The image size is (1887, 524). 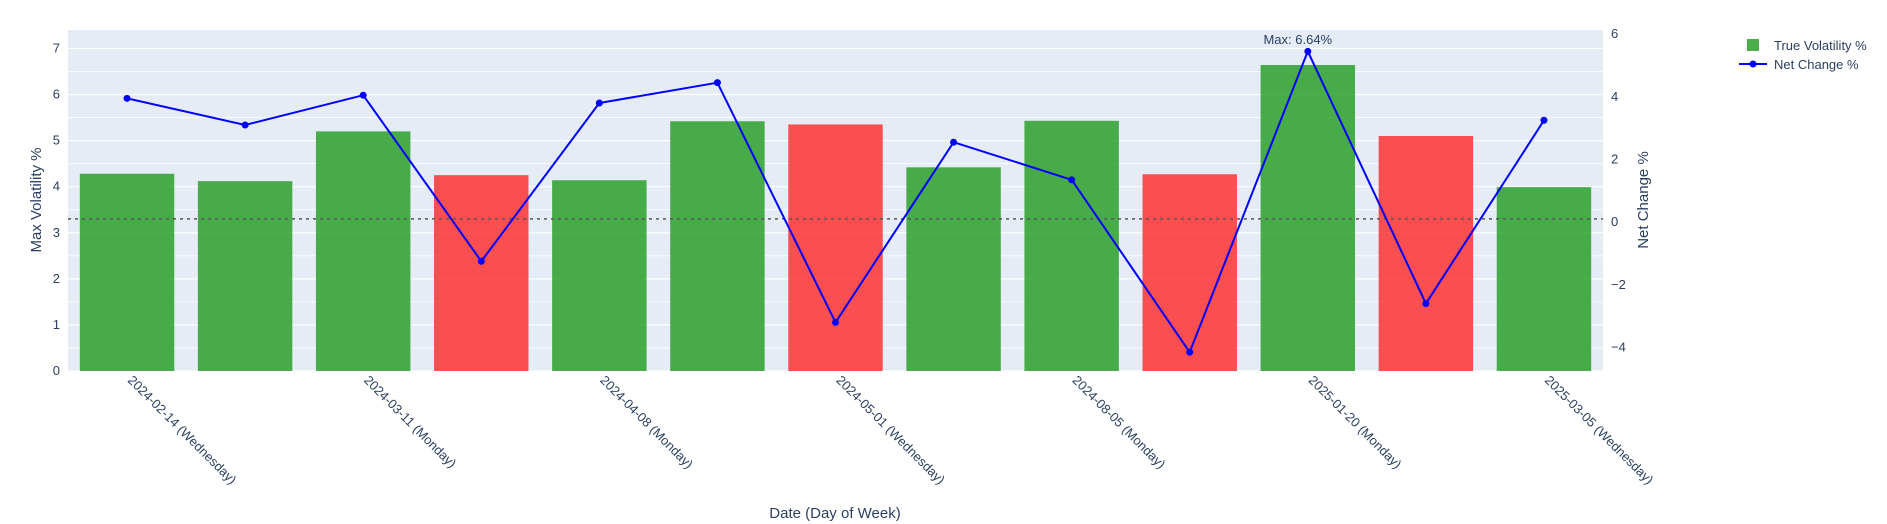 I want to click on x-tick-label: 2024-04-08 (Monday), so click(x=646, y=422).